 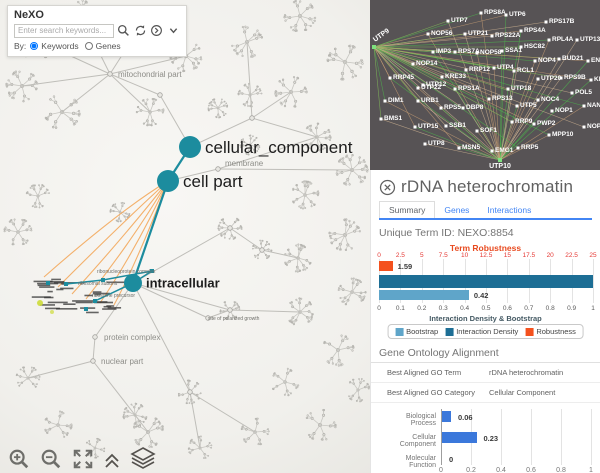 I want to click on gene-node-KRR1, so click(x=591, y=80).